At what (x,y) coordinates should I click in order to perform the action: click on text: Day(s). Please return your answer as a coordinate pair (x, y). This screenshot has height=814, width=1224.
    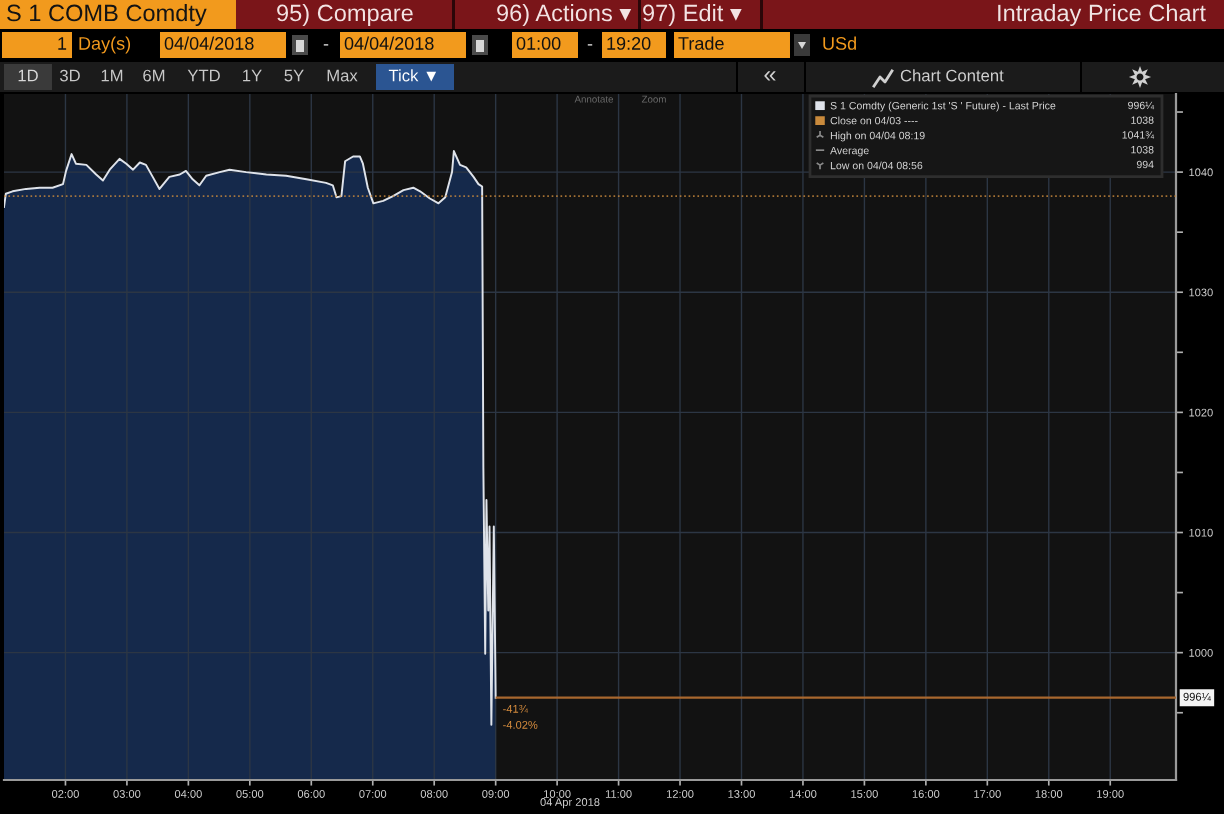
    Looking at the image, I should click on (105, 45).